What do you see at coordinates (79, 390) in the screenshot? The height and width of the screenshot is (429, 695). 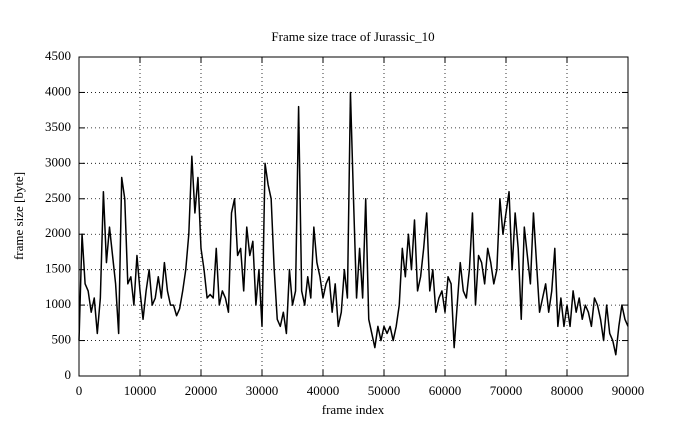 I see `x-tick-label: 0` at bounding box center [79, 390].